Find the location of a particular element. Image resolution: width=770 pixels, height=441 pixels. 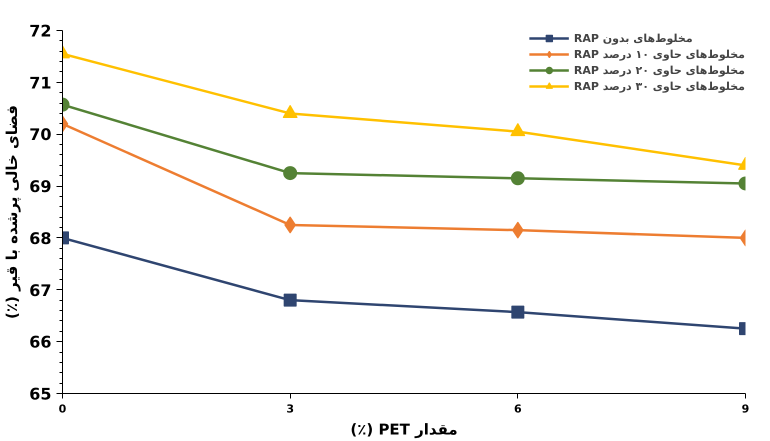

legend-label: مخلوط‌های حاوی ۳۰ درصد RAP is located at coordinates (659, 86).